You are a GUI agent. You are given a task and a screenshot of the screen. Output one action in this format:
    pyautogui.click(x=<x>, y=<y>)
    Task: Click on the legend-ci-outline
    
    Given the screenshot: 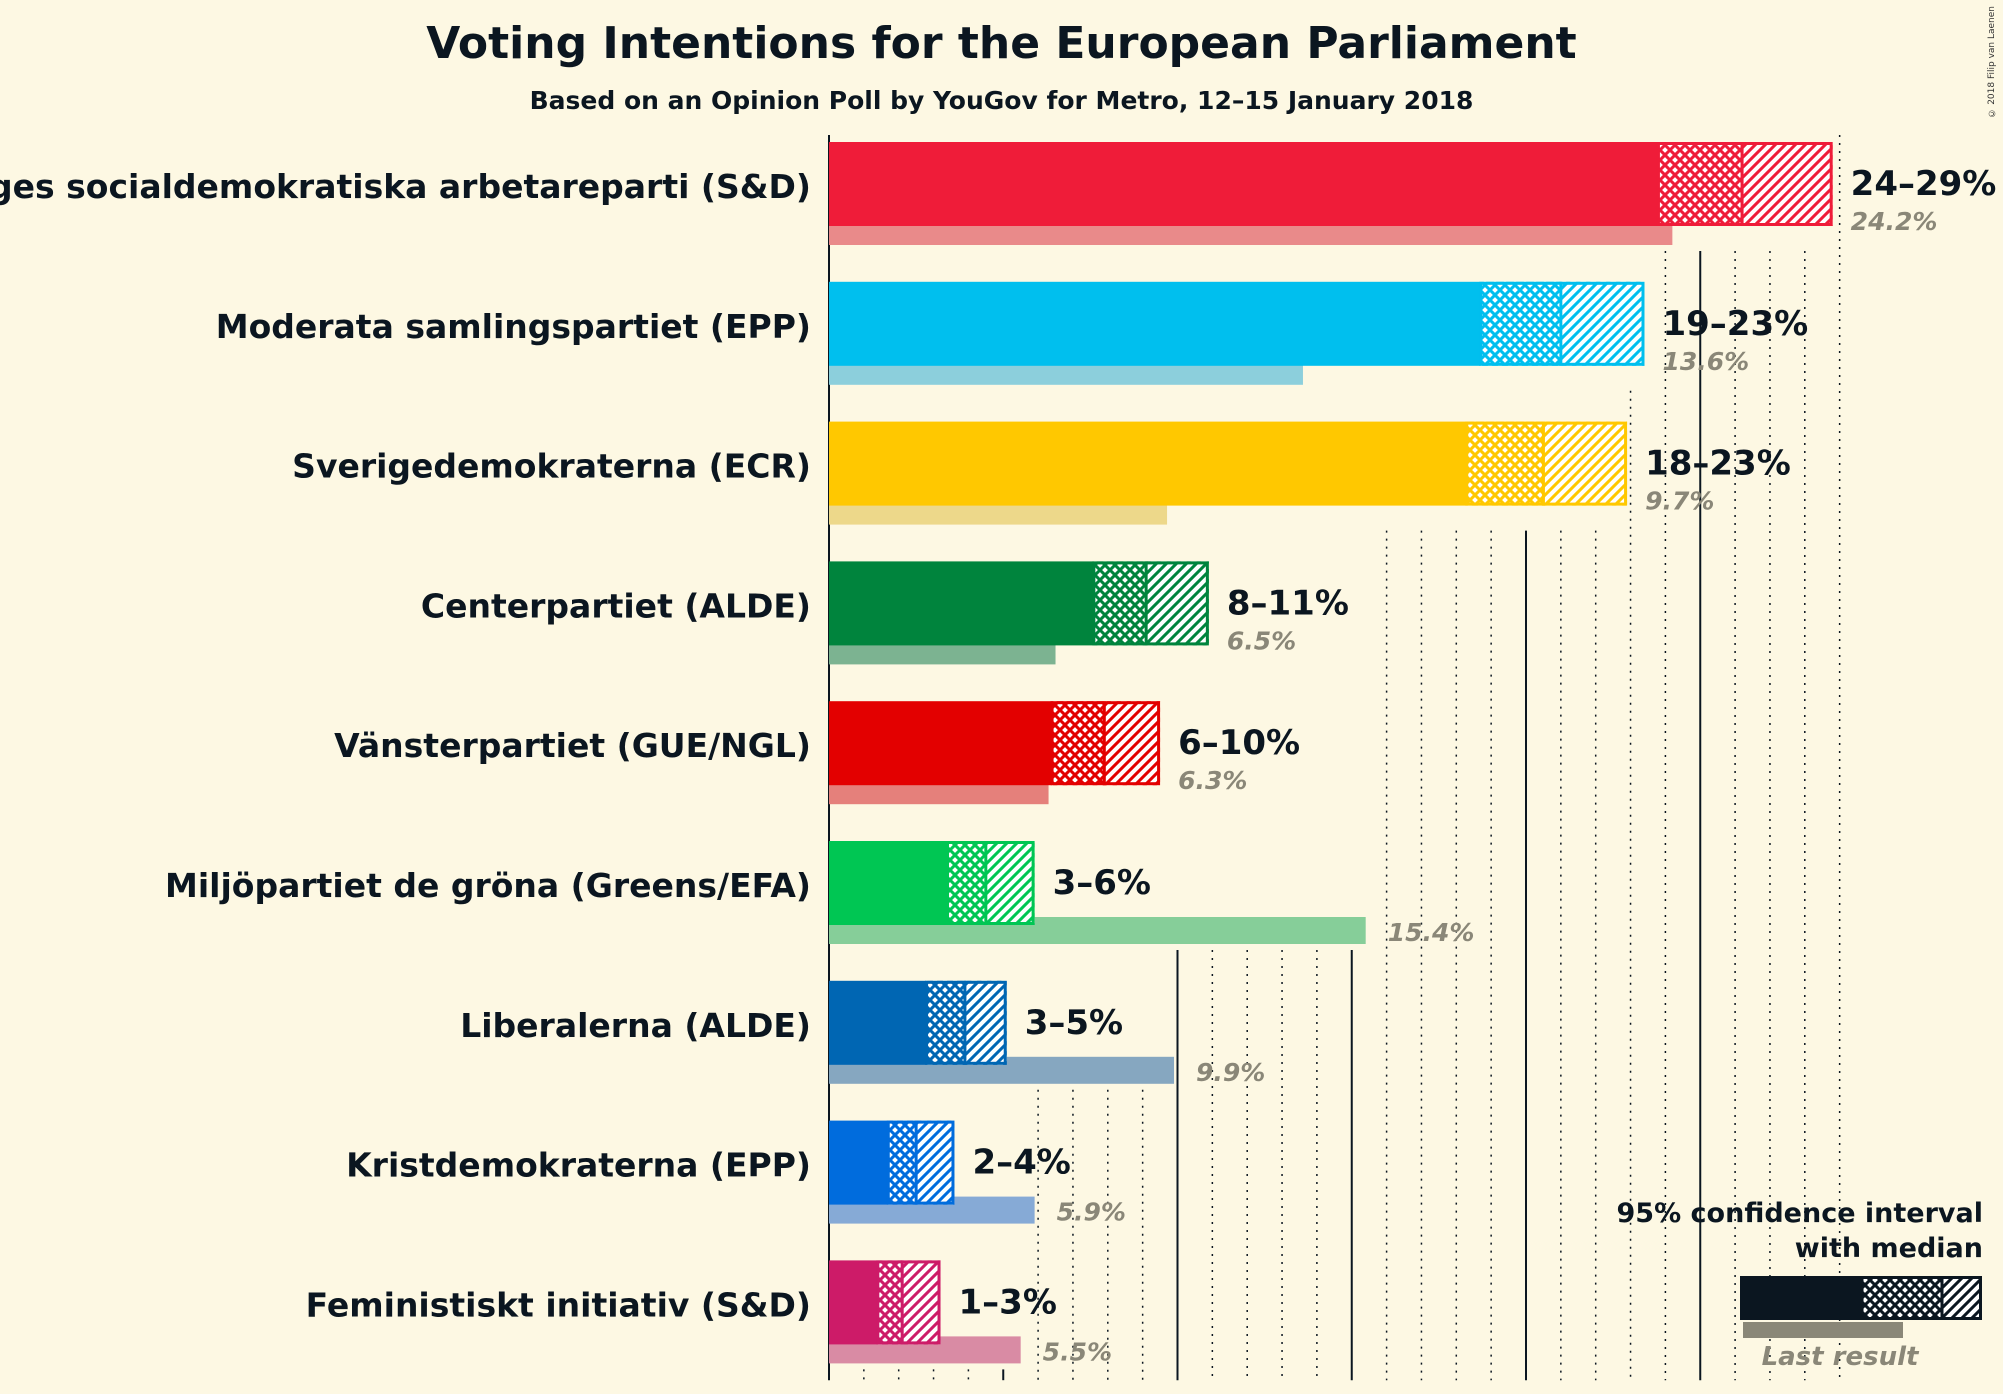 What is the action you would take?
    pyautogui.click(x=1921, y=1298)
    